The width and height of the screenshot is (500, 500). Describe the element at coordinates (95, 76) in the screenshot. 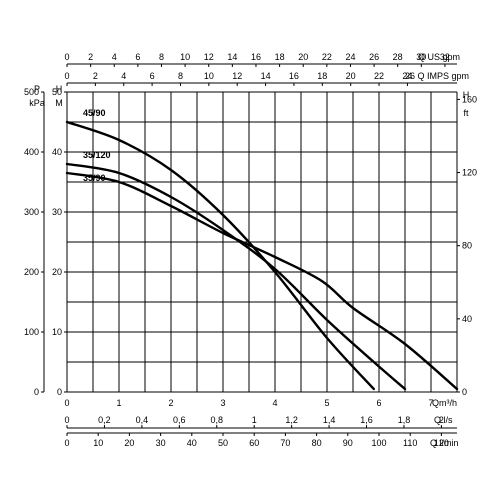

I see `axis-impsgpm-tick-label: 2` at that location.